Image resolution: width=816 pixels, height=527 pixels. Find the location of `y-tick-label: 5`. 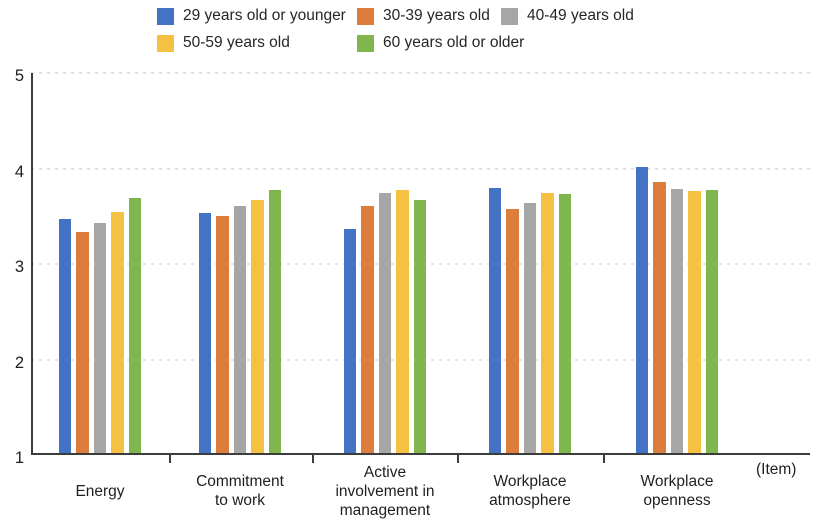

y-tick-label: 5 is located at coordinates (19, 76).